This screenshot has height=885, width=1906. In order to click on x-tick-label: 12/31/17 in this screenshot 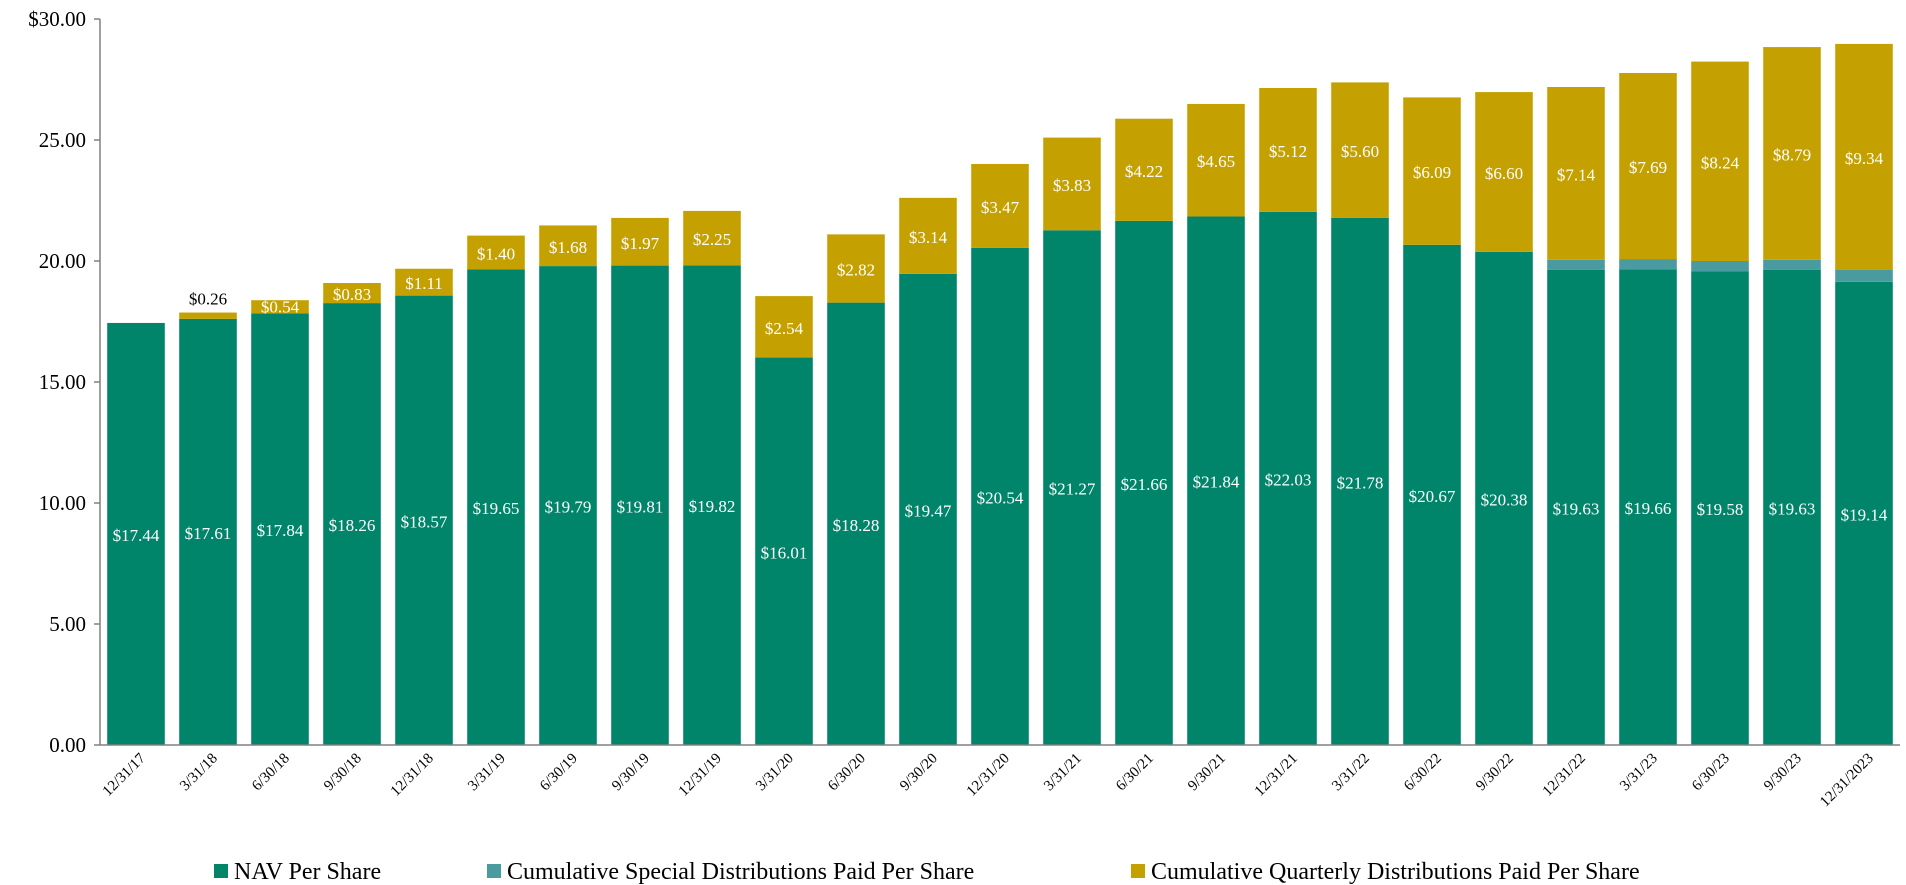, I will do `click(124, 774)`.